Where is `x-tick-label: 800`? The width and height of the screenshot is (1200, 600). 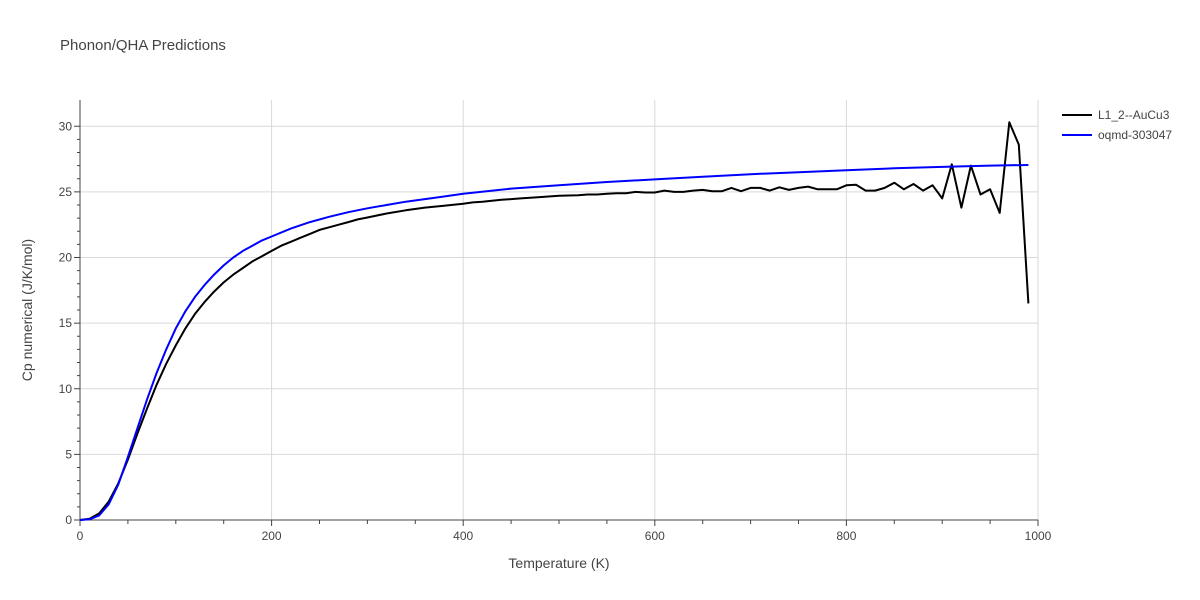
x-tick-label: 800 is located at coordinates (846, 536).